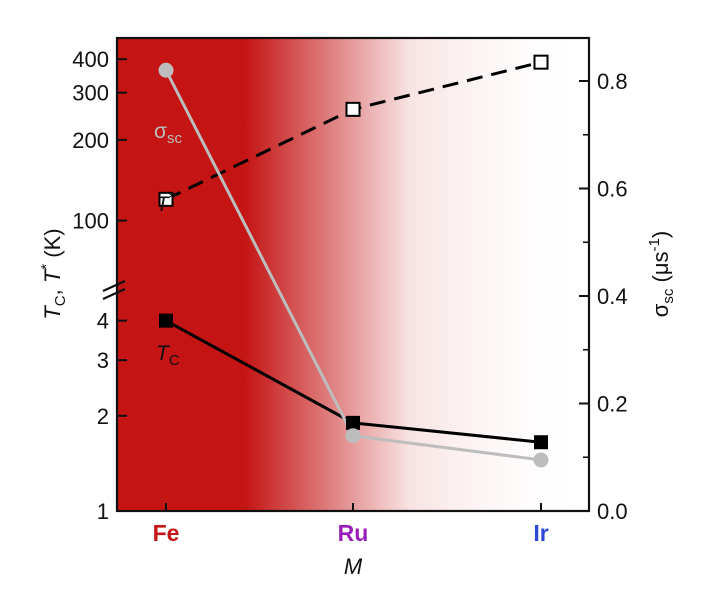 This screenshot has width=711, height=594. Describe the element at coordinates (103, 416) in the screenshot. I see `left-tick-label: 2` at that location.